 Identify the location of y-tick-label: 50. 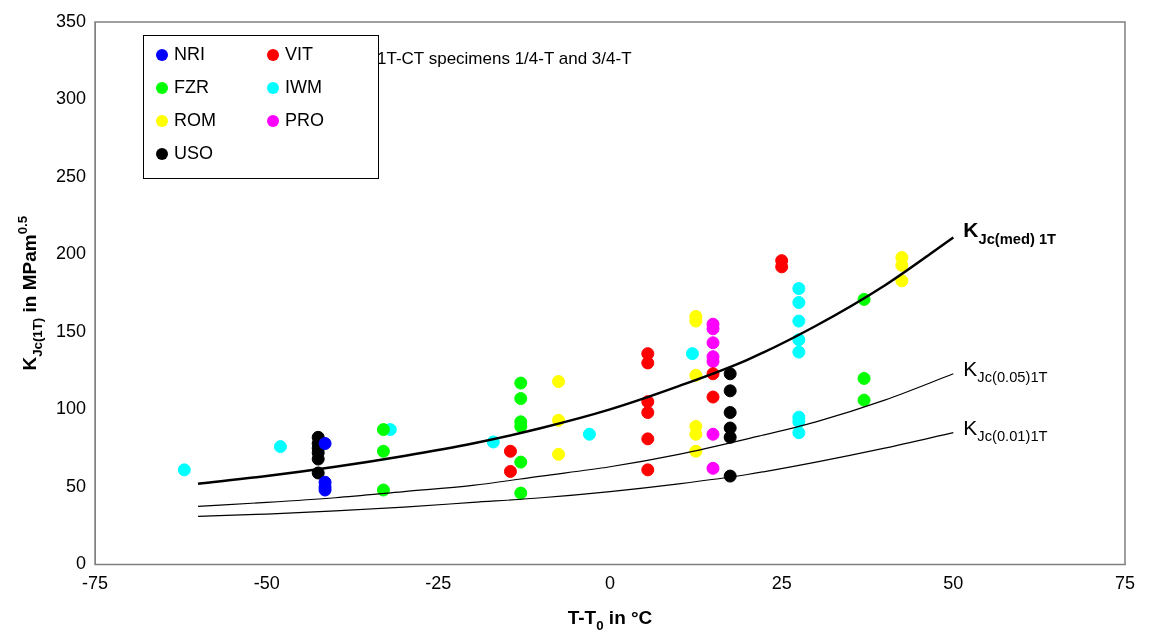
(76, 485).